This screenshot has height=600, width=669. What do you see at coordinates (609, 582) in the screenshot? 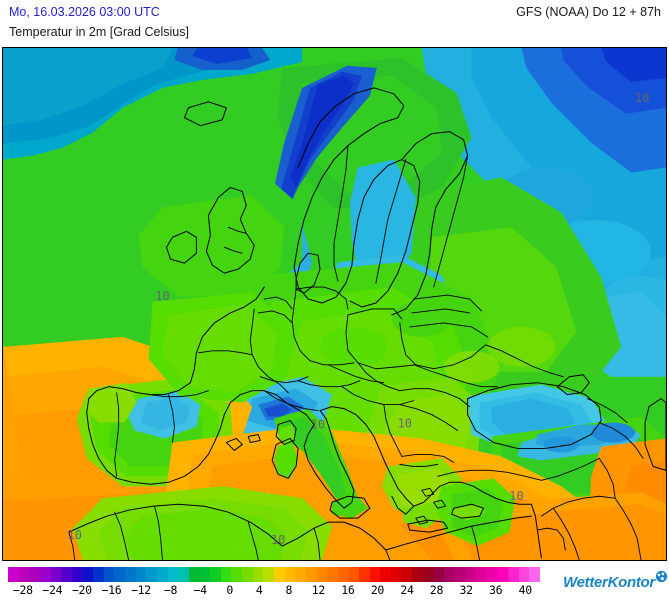
I see `wetterkontor-logo-text: WetterKontor` at bounding box center [609, 582].